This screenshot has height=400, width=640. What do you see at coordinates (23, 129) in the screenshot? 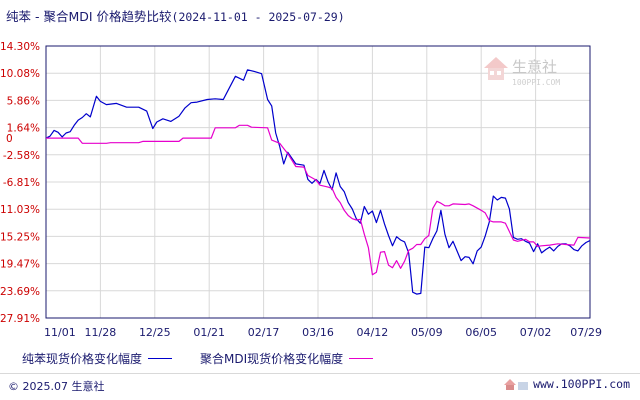
I see `y-tick-label: 1.64%` at bounding box center [23, 129].